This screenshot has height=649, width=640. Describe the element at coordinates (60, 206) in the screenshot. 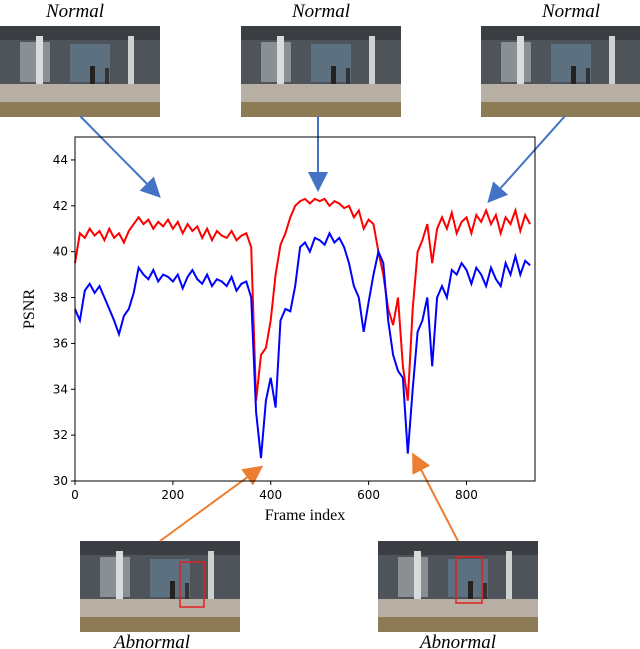

I see `y-tick-label: 42` at that location.